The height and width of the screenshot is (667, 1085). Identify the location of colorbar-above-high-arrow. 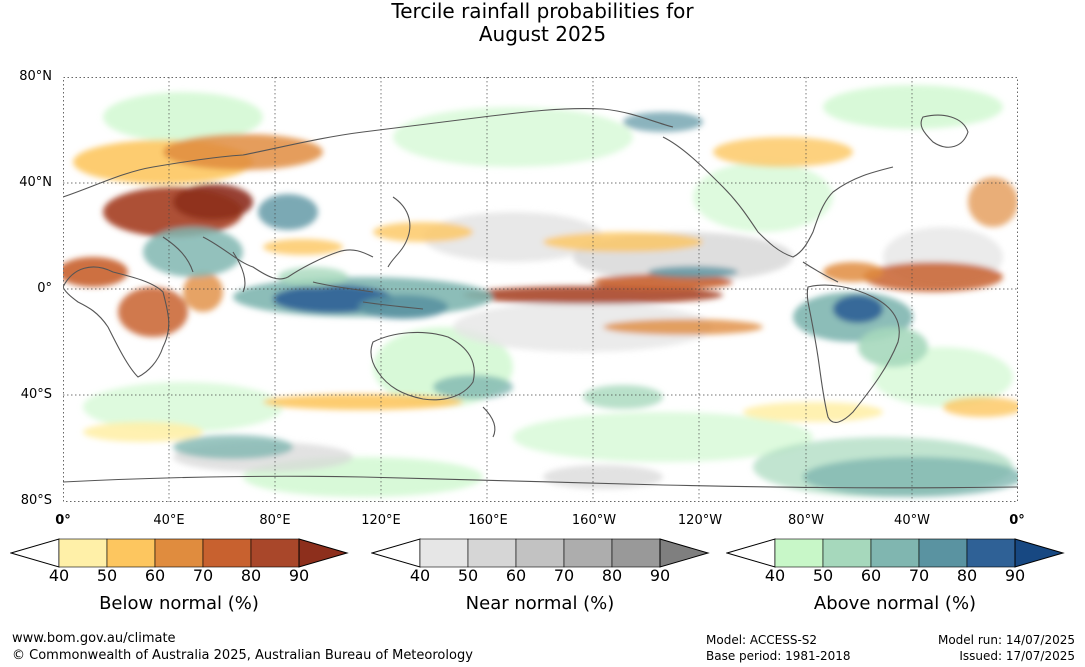
(1039, 553).